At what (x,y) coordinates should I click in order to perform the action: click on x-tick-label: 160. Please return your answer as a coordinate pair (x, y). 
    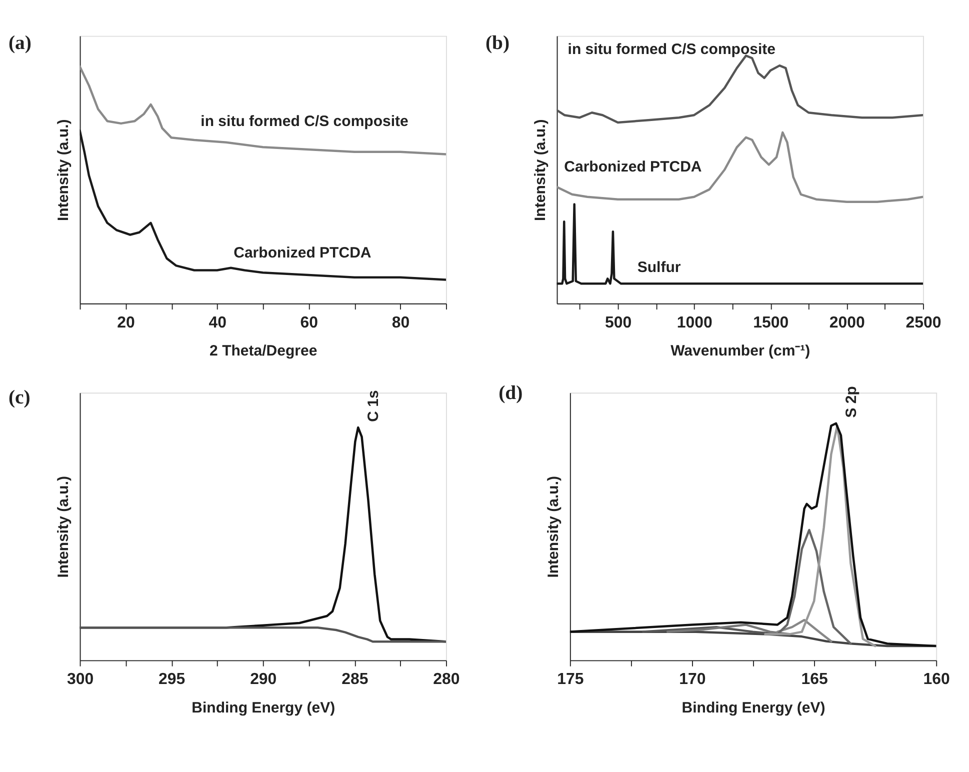
    Looking at the image, I should click on (936, 679).